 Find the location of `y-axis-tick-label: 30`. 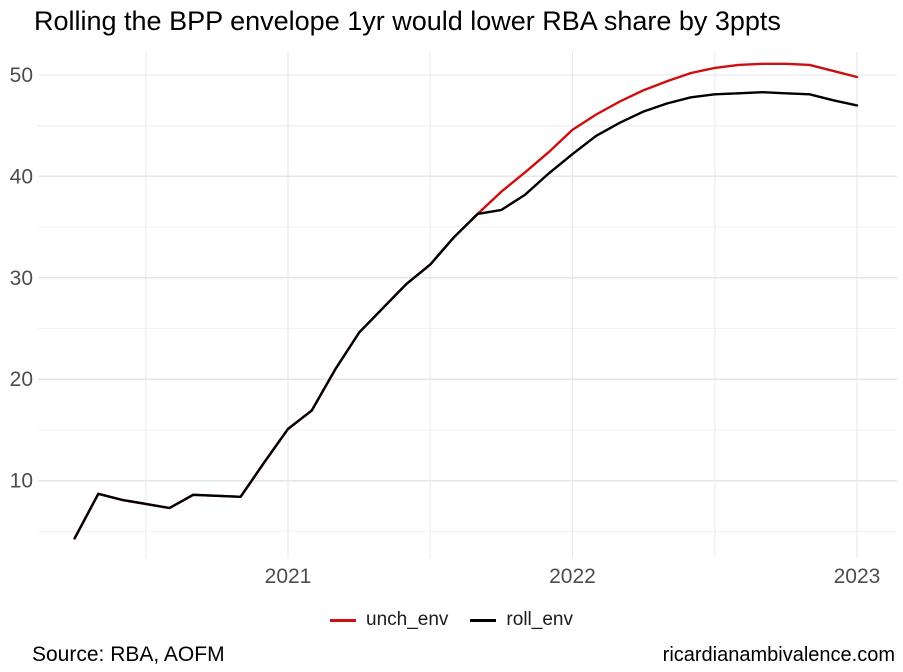

y-axis-tick-label: 30 is located at coordinates (21, 278).